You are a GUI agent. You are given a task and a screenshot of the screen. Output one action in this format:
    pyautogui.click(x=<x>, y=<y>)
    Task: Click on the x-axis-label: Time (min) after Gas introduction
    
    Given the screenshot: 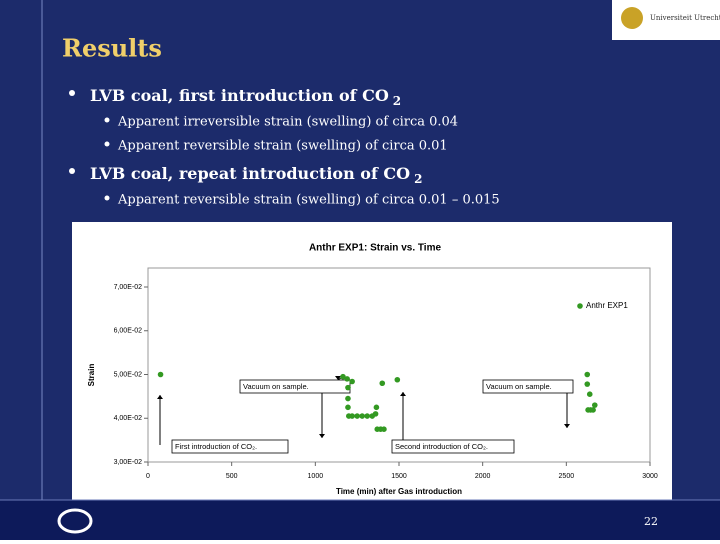 What is the action you would take?
    pyautogui.click(x=399, y=491)
    